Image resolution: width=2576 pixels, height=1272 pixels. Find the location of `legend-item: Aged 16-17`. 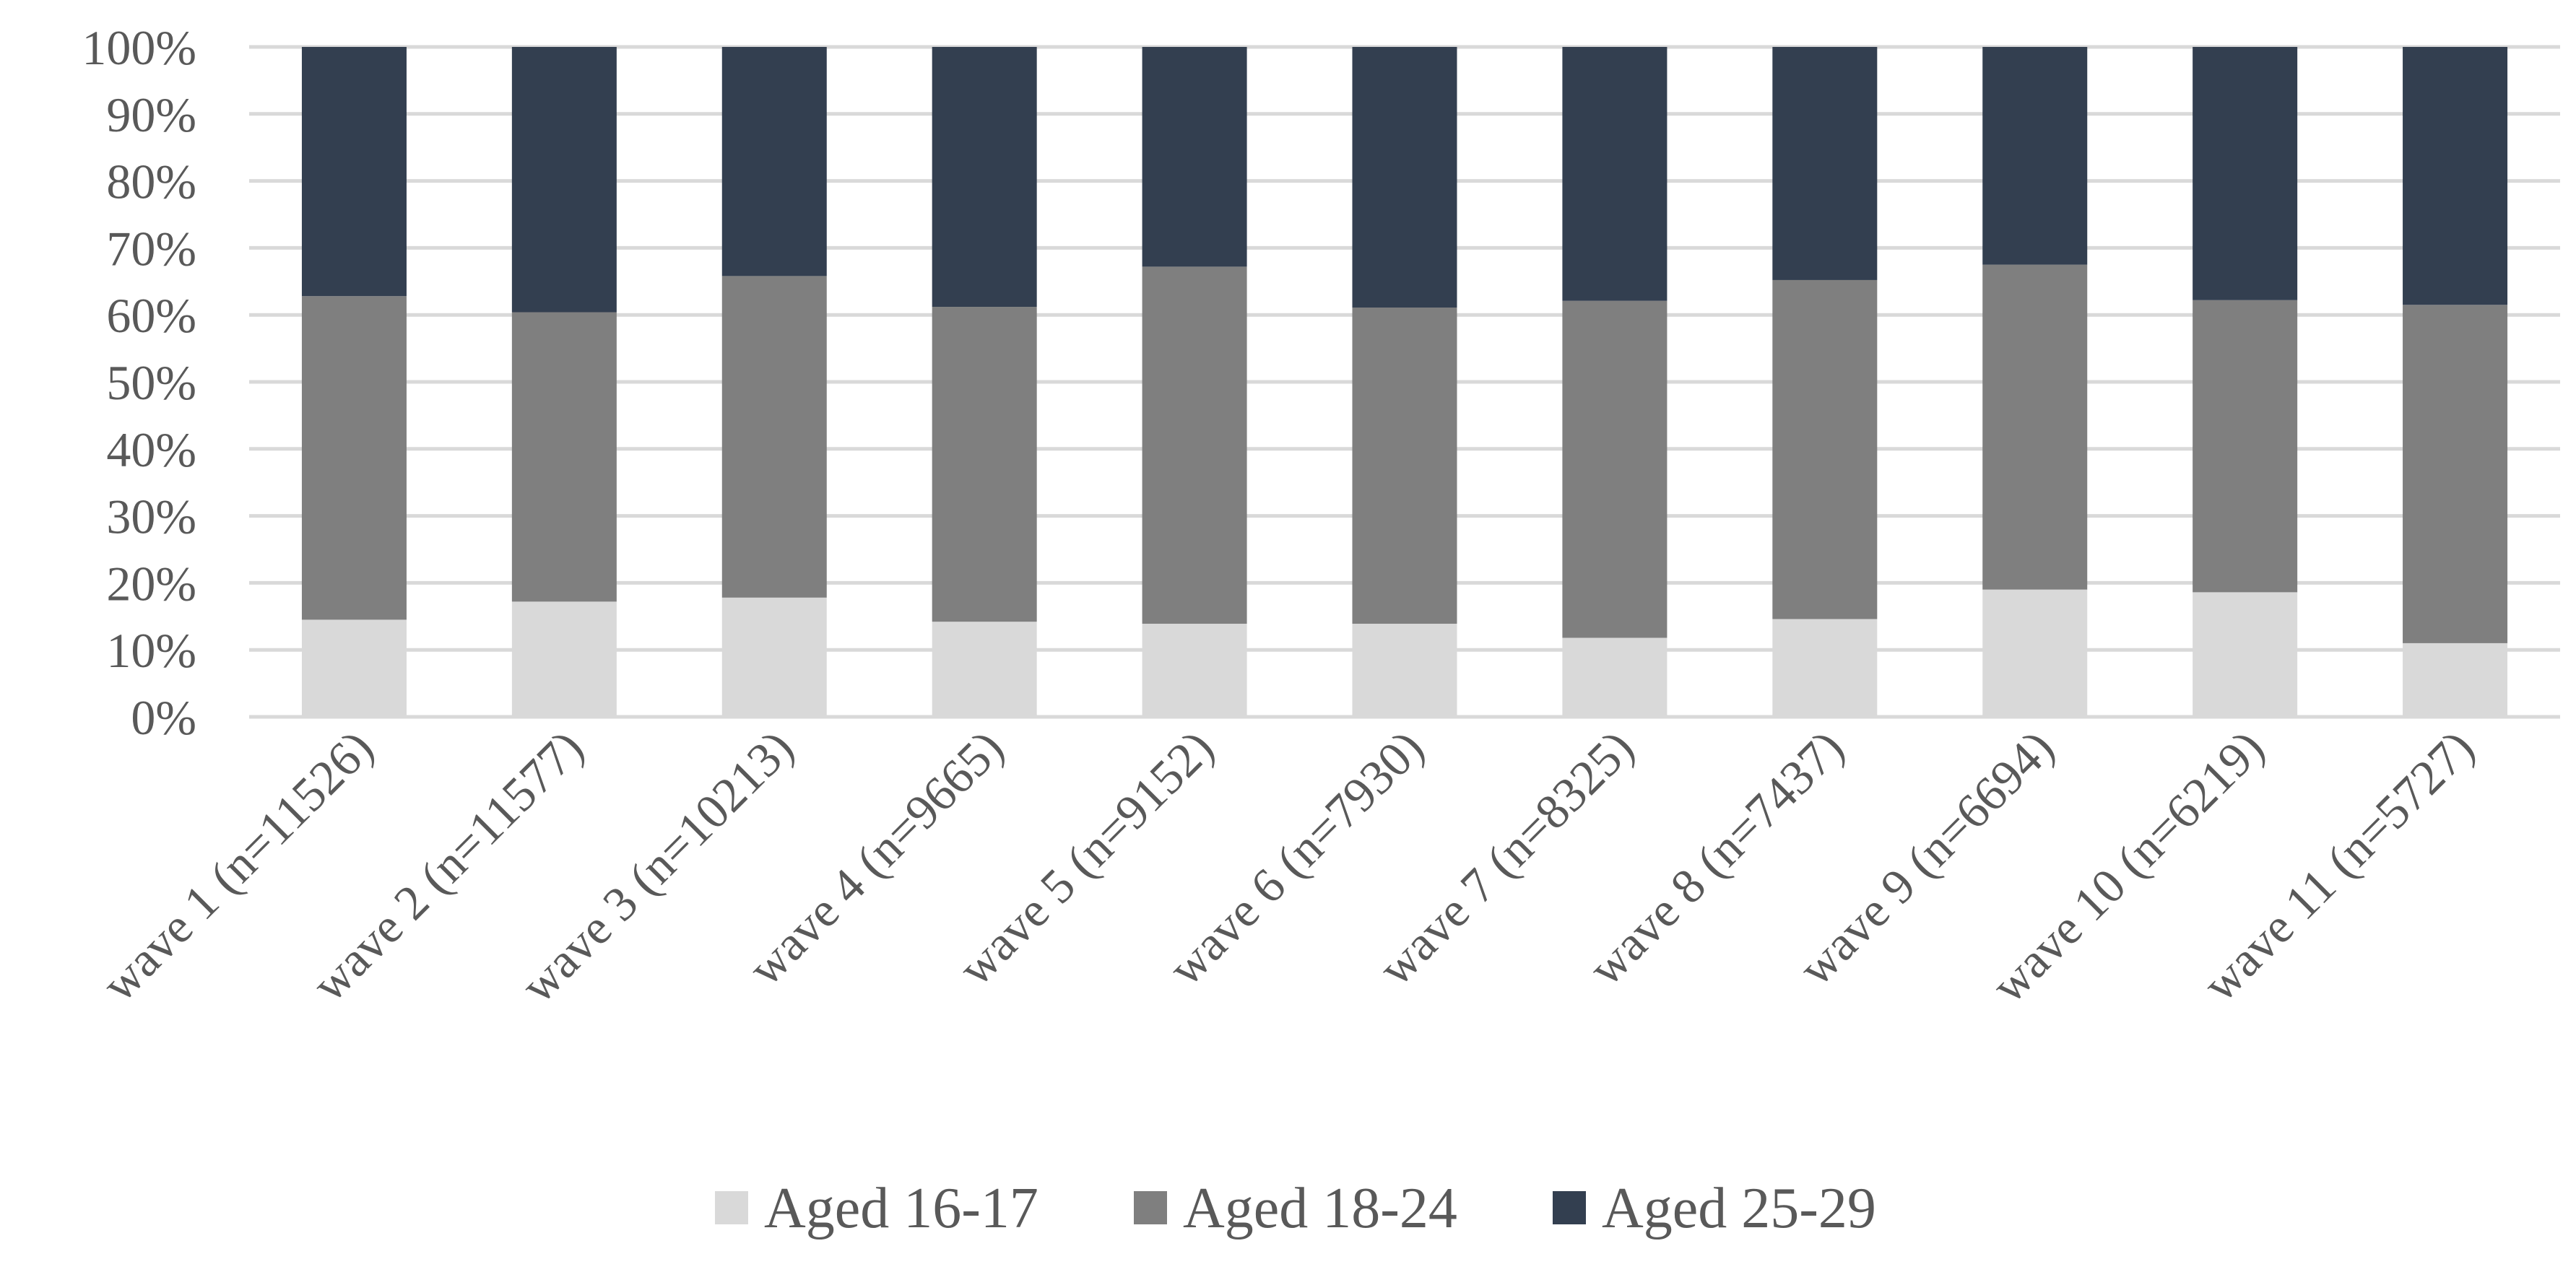

legend-item: Aged 16-17 is located at coordinates (876, 1209).